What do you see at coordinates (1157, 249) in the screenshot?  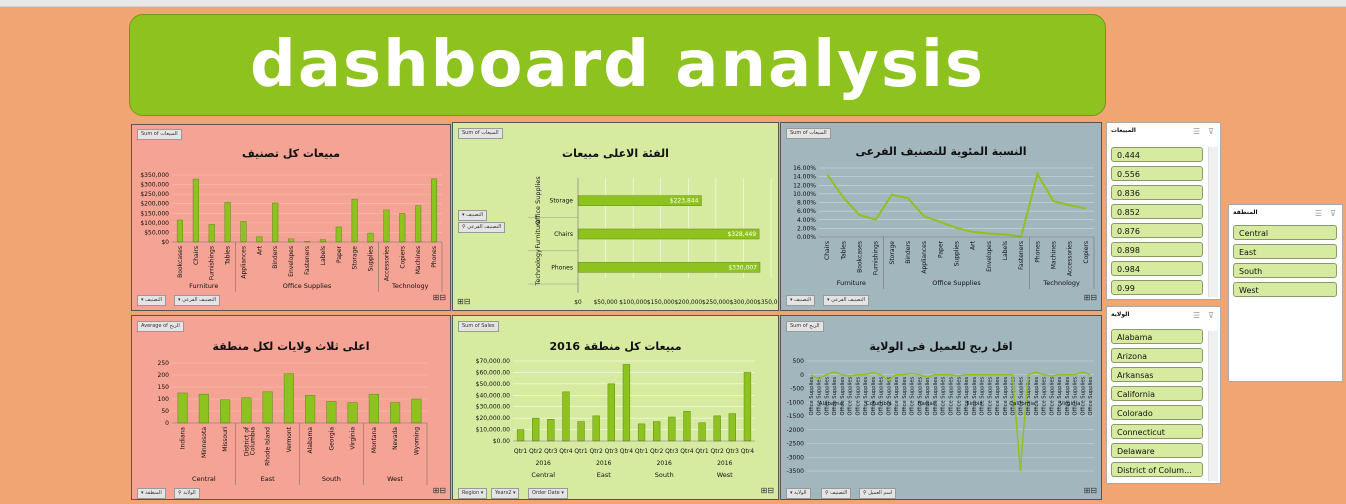 I see `slicer-item: 0.898` at bounding box center [1157, 249].